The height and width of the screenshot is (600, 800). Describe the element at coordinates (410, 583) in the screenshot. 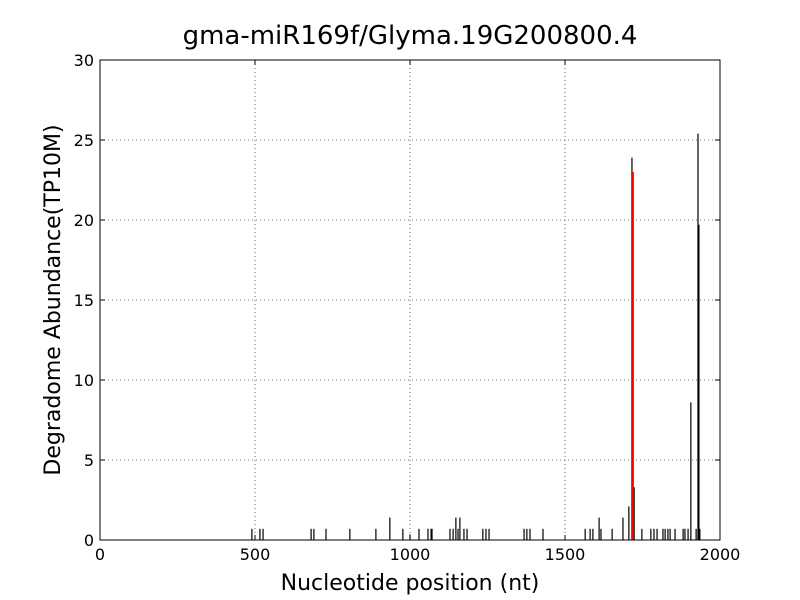

I see `x-axis-label: Nucleotide position (nt)` at that location.